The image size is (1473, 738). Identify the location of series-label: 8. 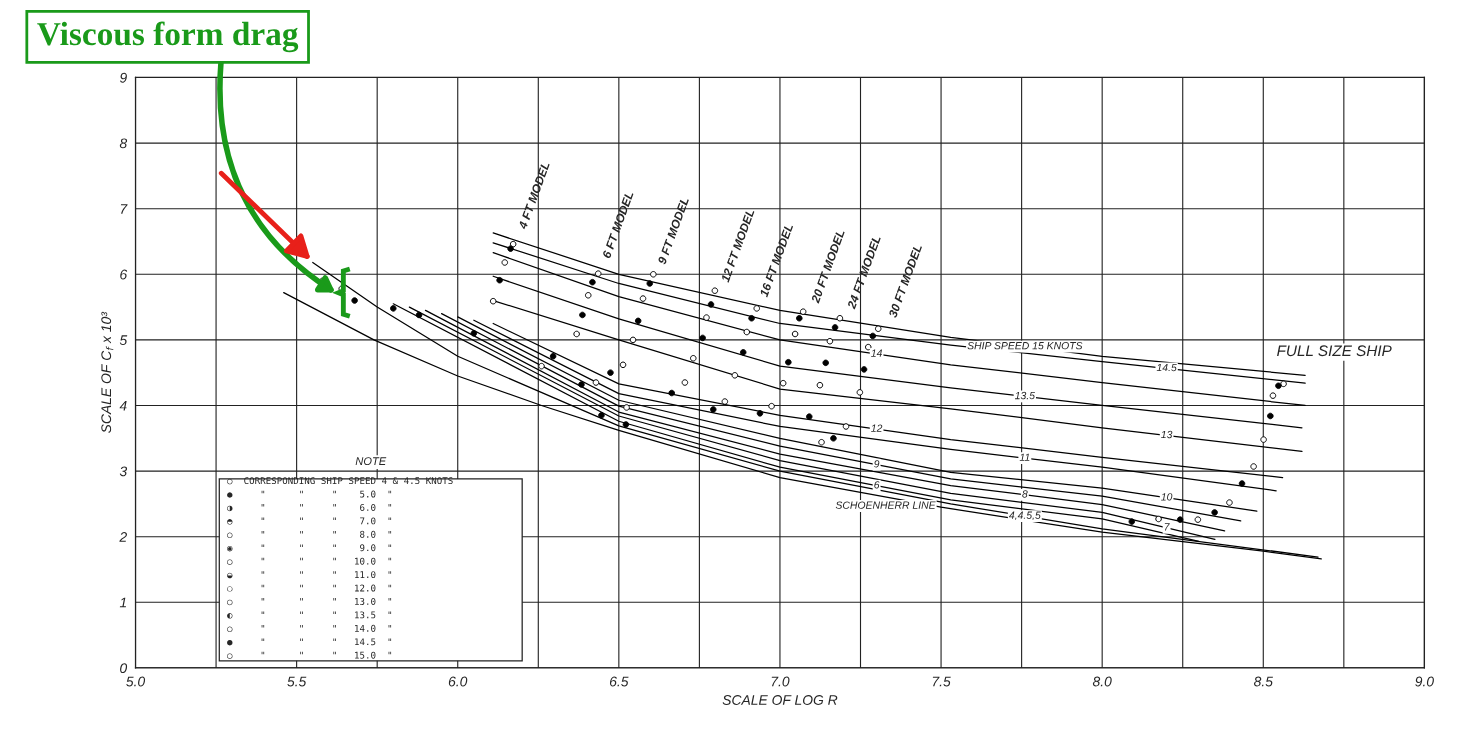
(1025, 494).